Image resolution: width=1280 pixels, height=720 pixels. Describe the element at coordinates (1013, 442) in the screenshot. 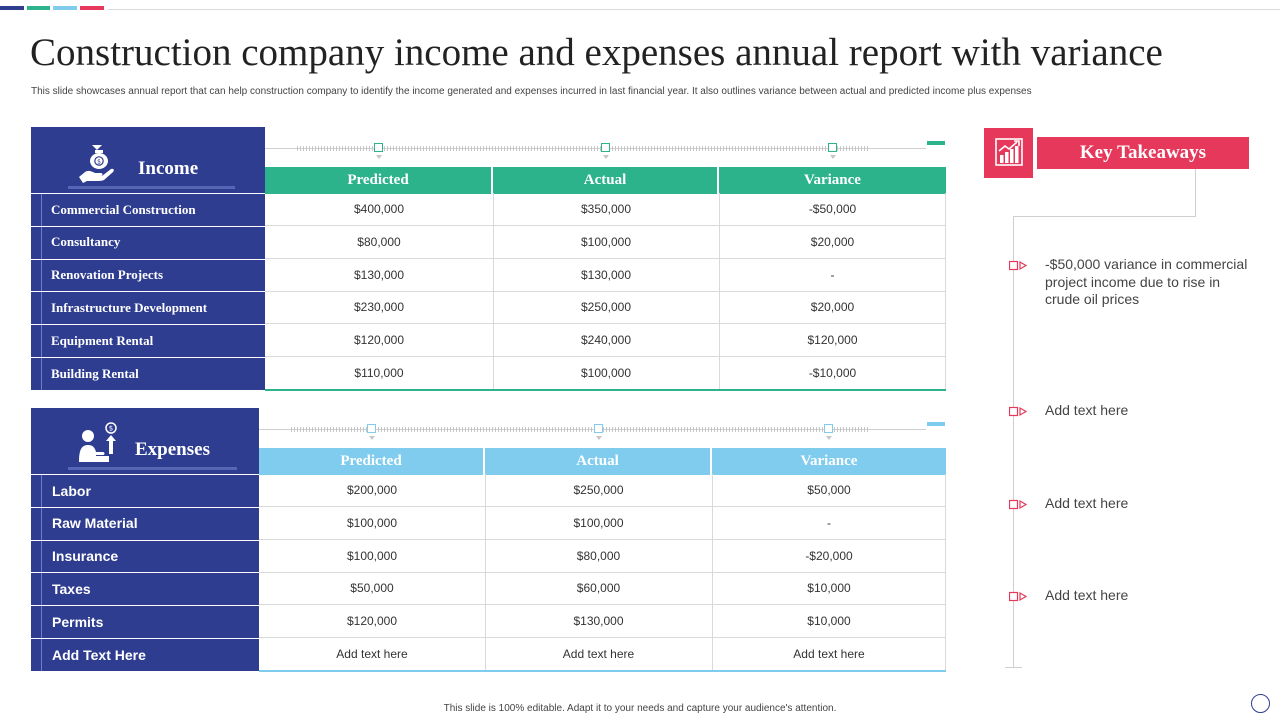

I see `kt-timeline-line` at that location.